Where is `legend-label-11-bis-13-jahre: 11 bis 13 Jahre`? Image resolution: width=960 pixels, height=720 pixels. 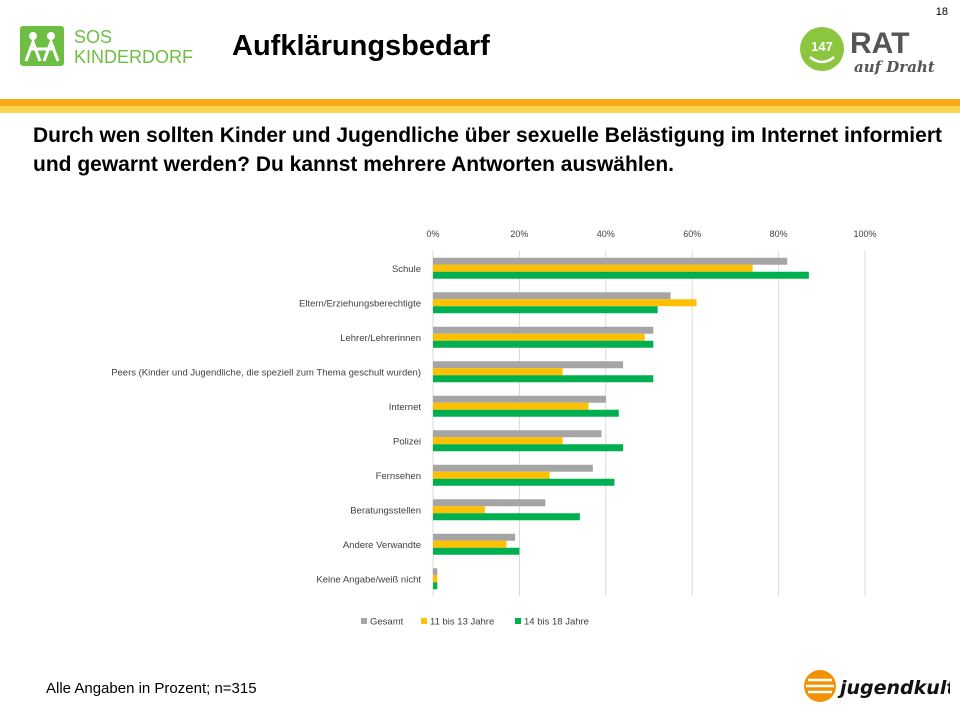 legend-label-11-bis-13-jahre: 11 bis 13 Jahre is located at coordinates (462, 622).